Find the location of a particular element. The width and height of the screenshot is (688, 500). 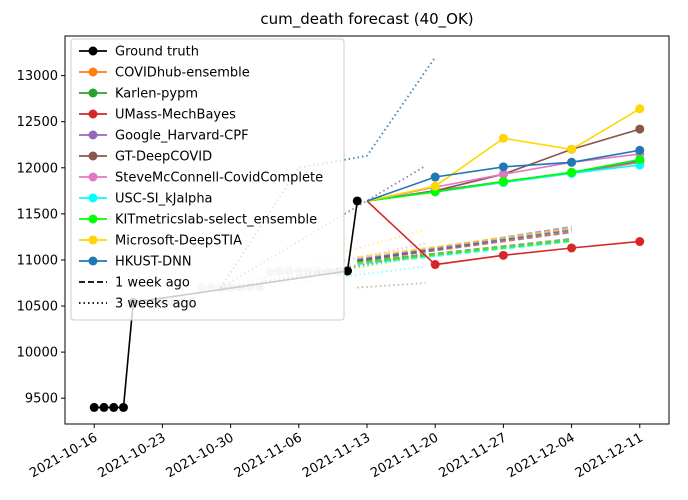

legend-item: GT-DeepCOVID is located at coordinates (145, 157).